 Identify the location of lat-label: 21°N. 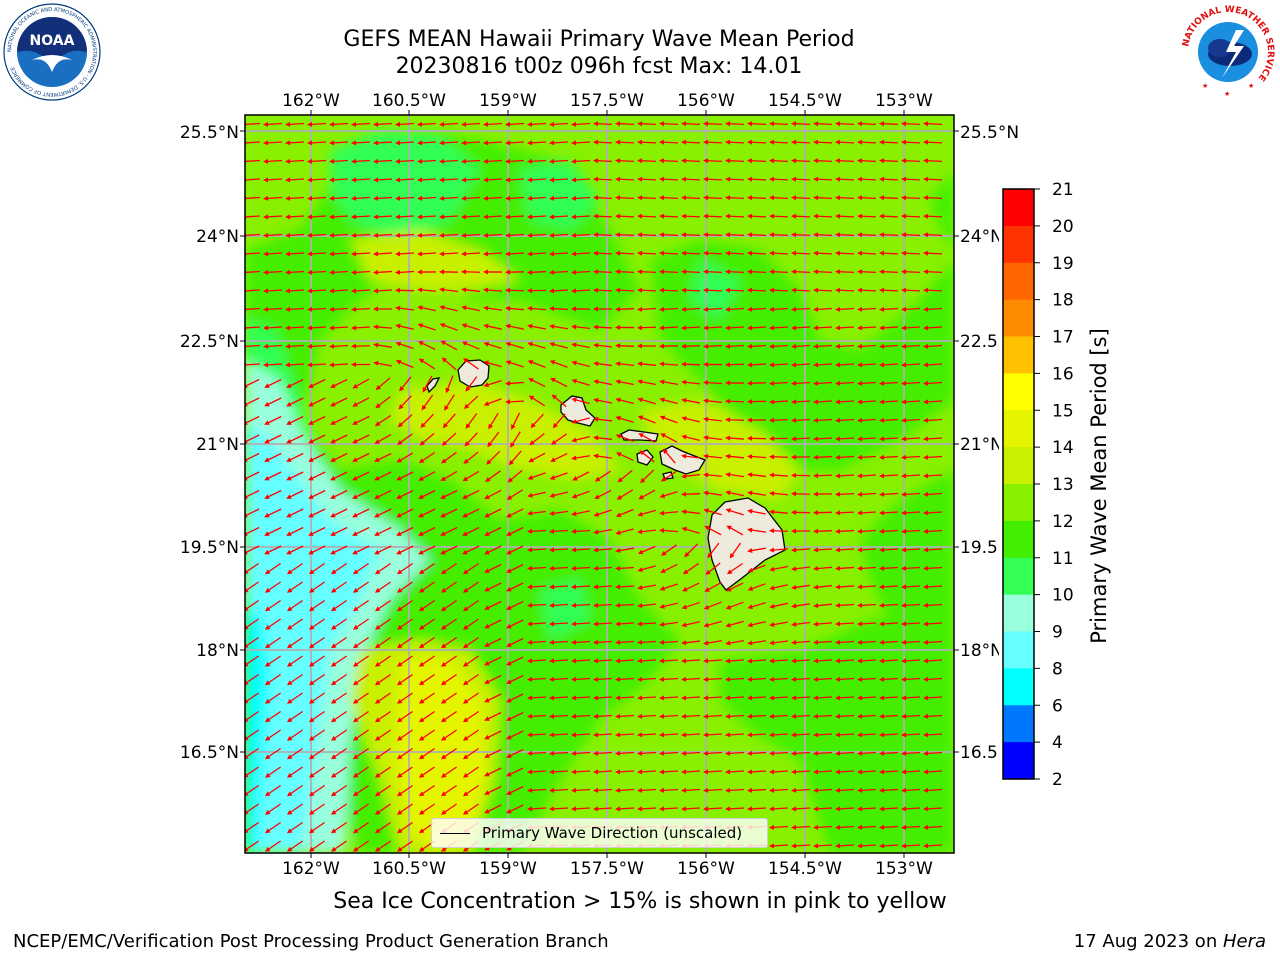
(217, 445).